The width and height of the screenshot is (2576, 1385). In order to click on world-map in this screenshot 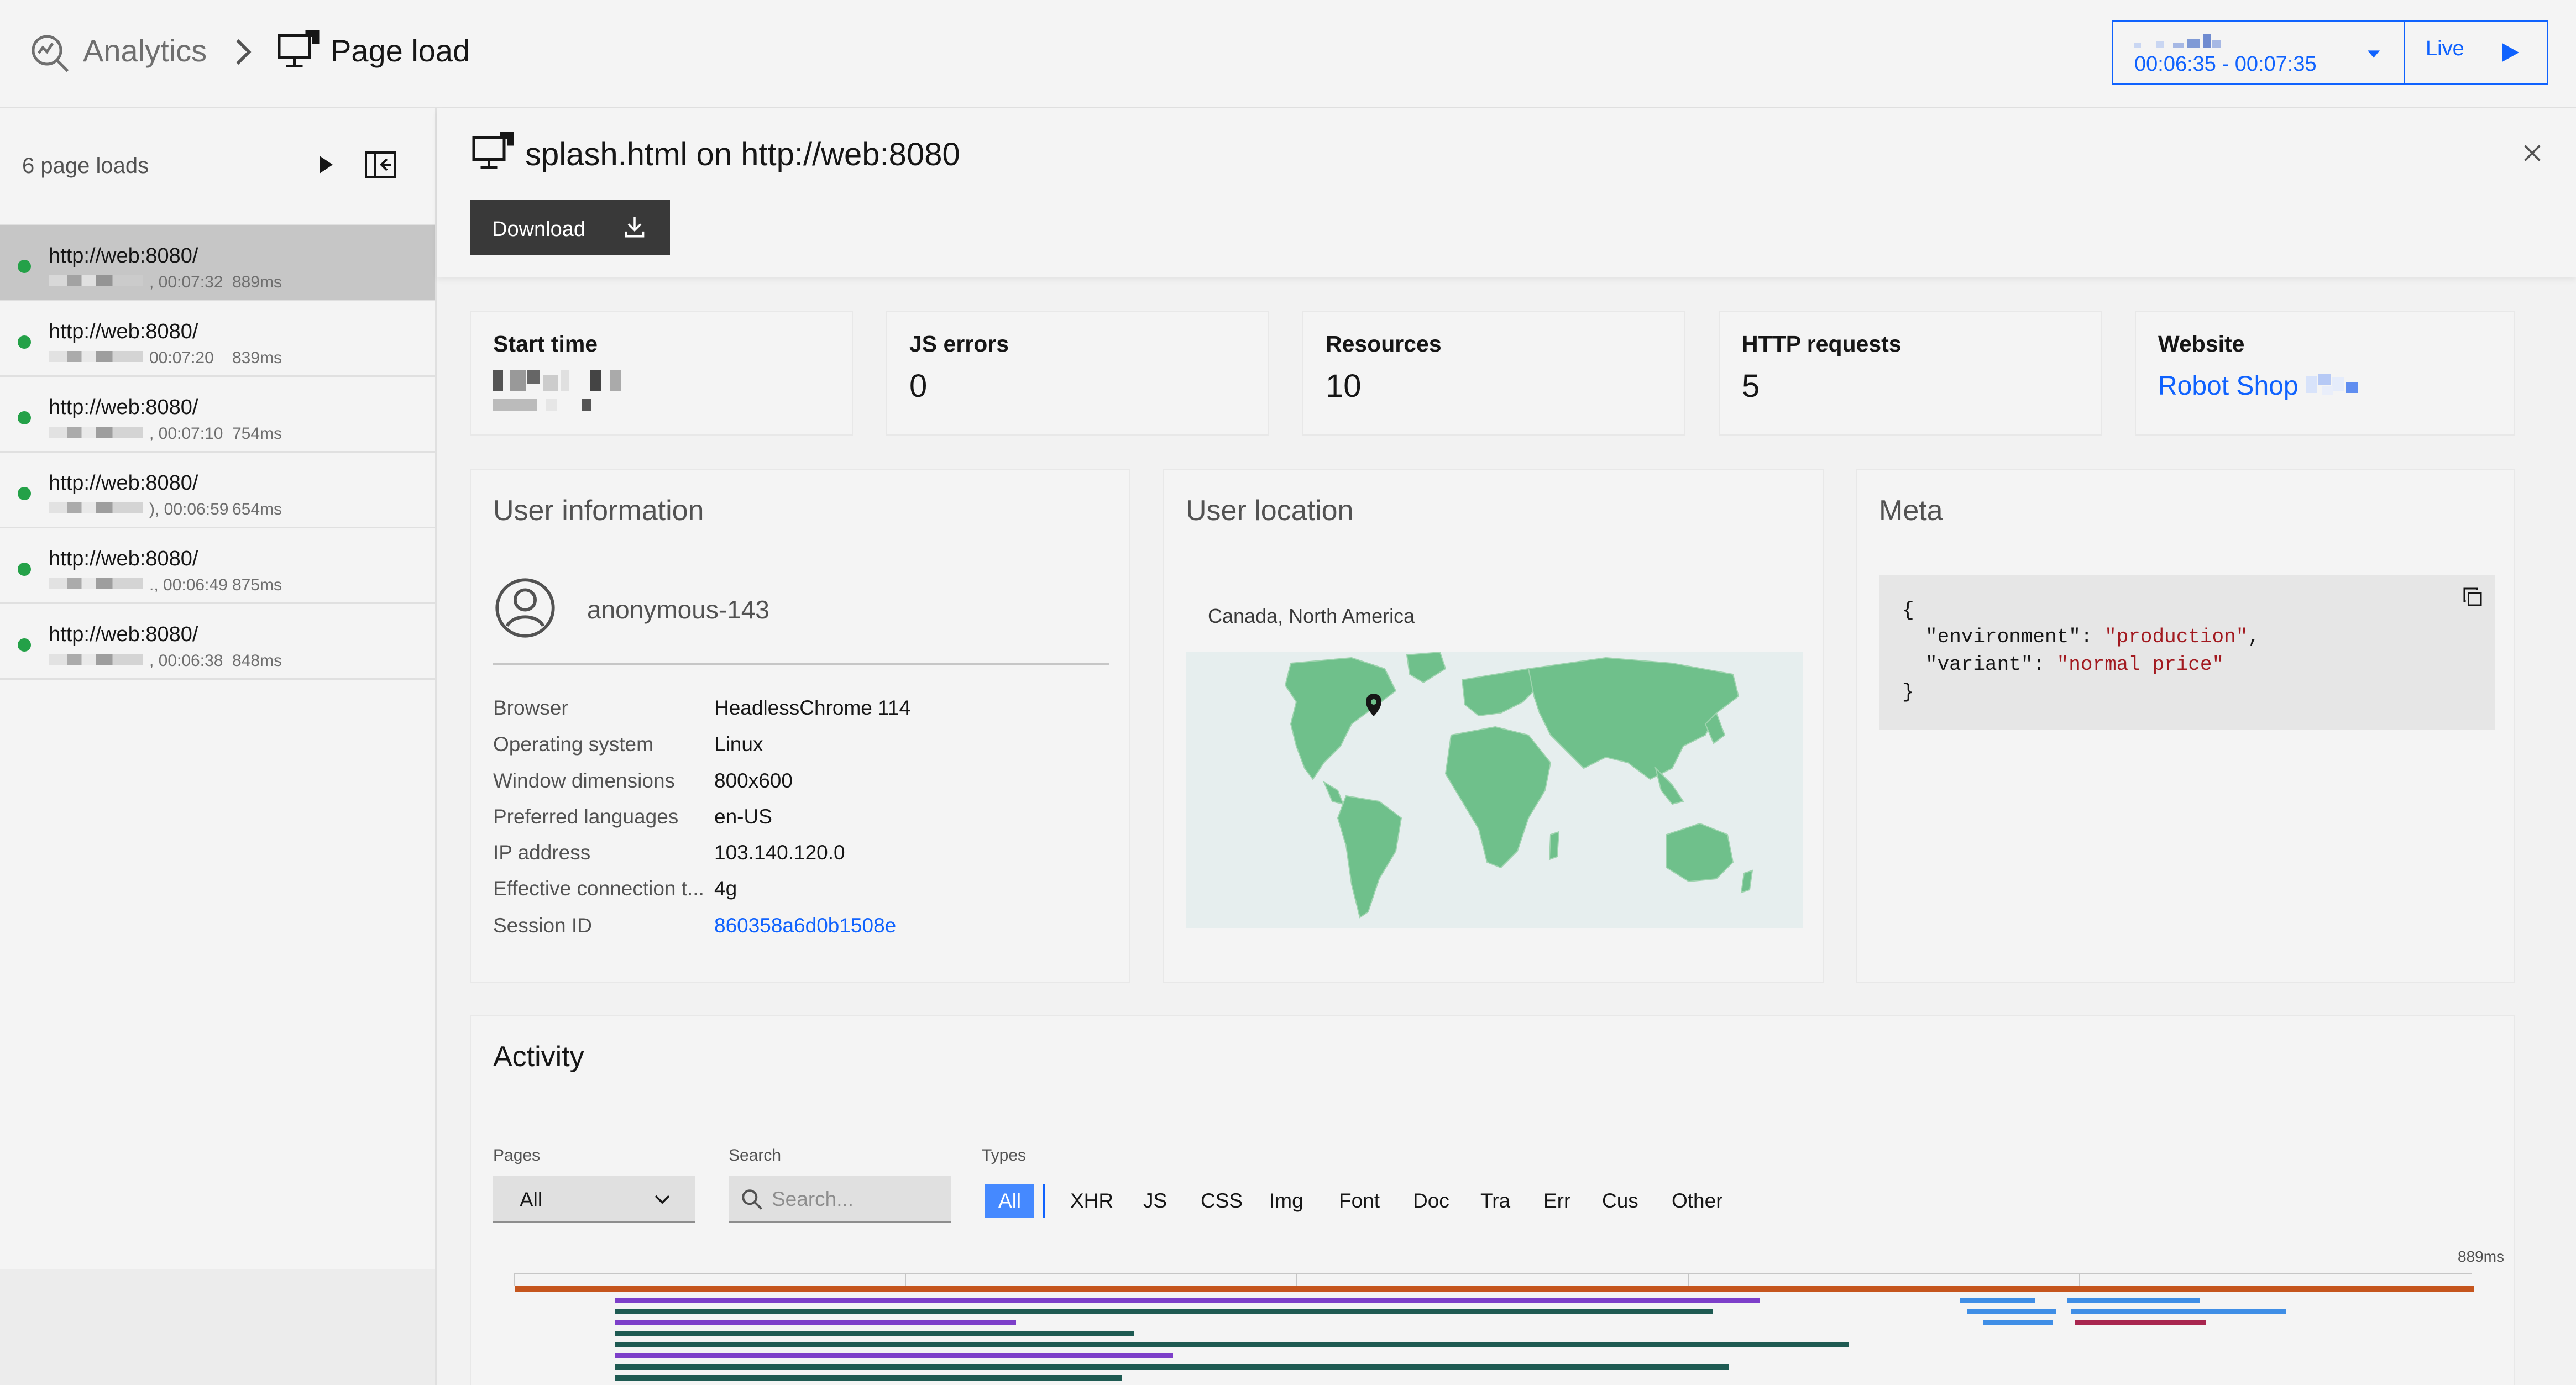, I will do `click(1494, 790)`.